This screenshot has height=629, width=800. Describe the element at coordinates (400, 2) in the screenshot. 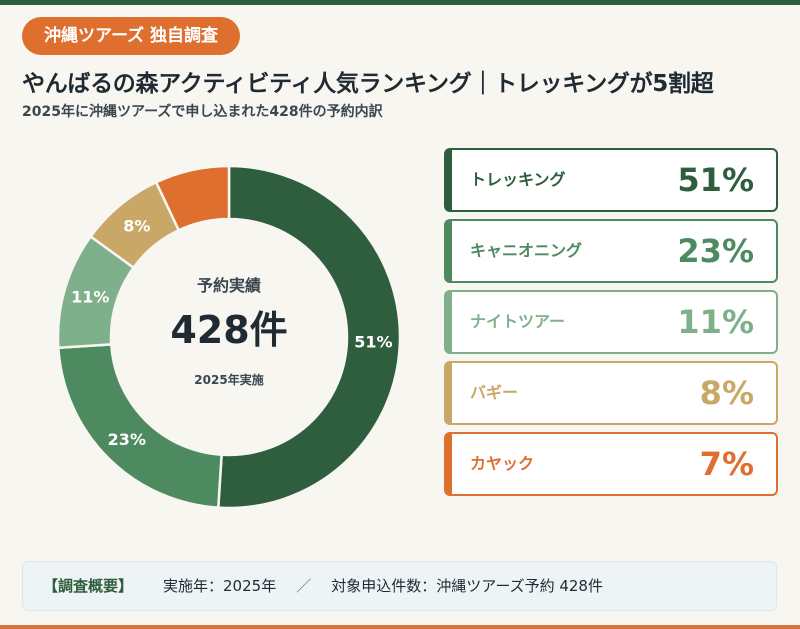

I see `top-accent-bar` at that location.